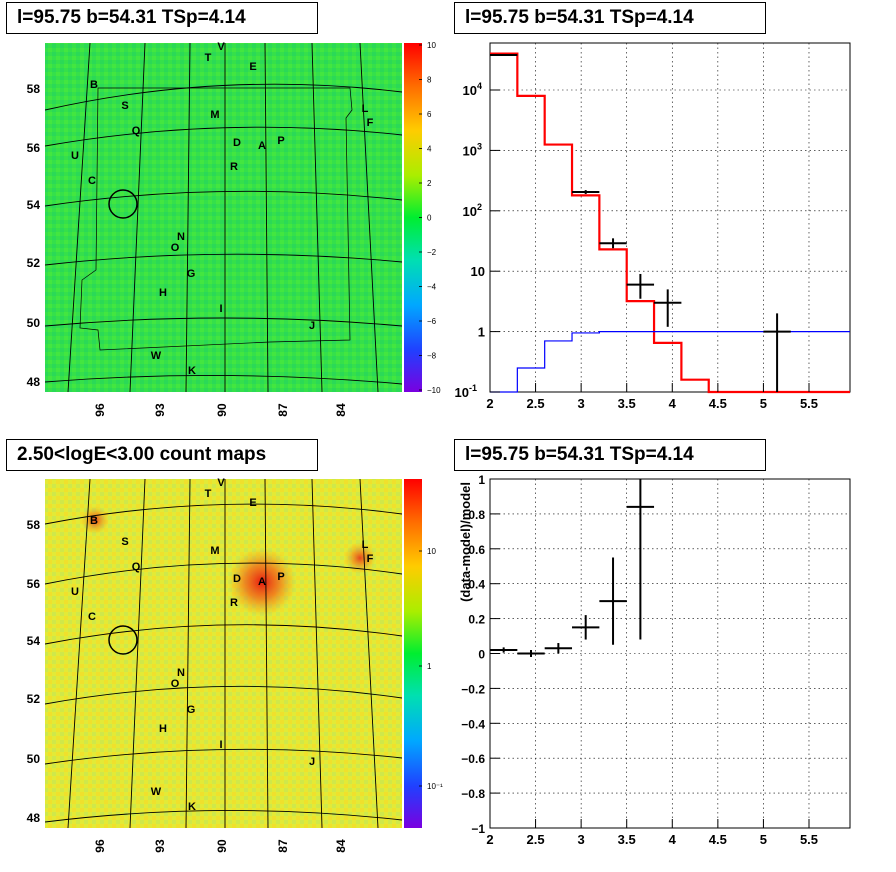 The image size is (896, 872). I want to click on y-tick-label: 0.6, so click(476, 550).